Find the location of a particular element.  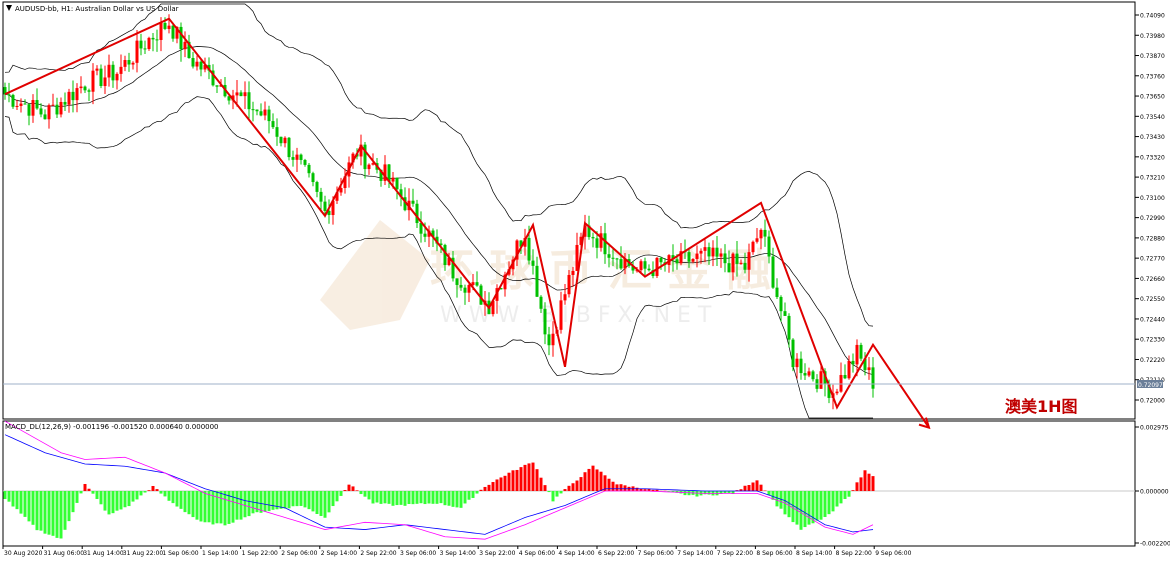

time-tick-label: 4 Sep 14:00 is located at coordinates (576, 553).